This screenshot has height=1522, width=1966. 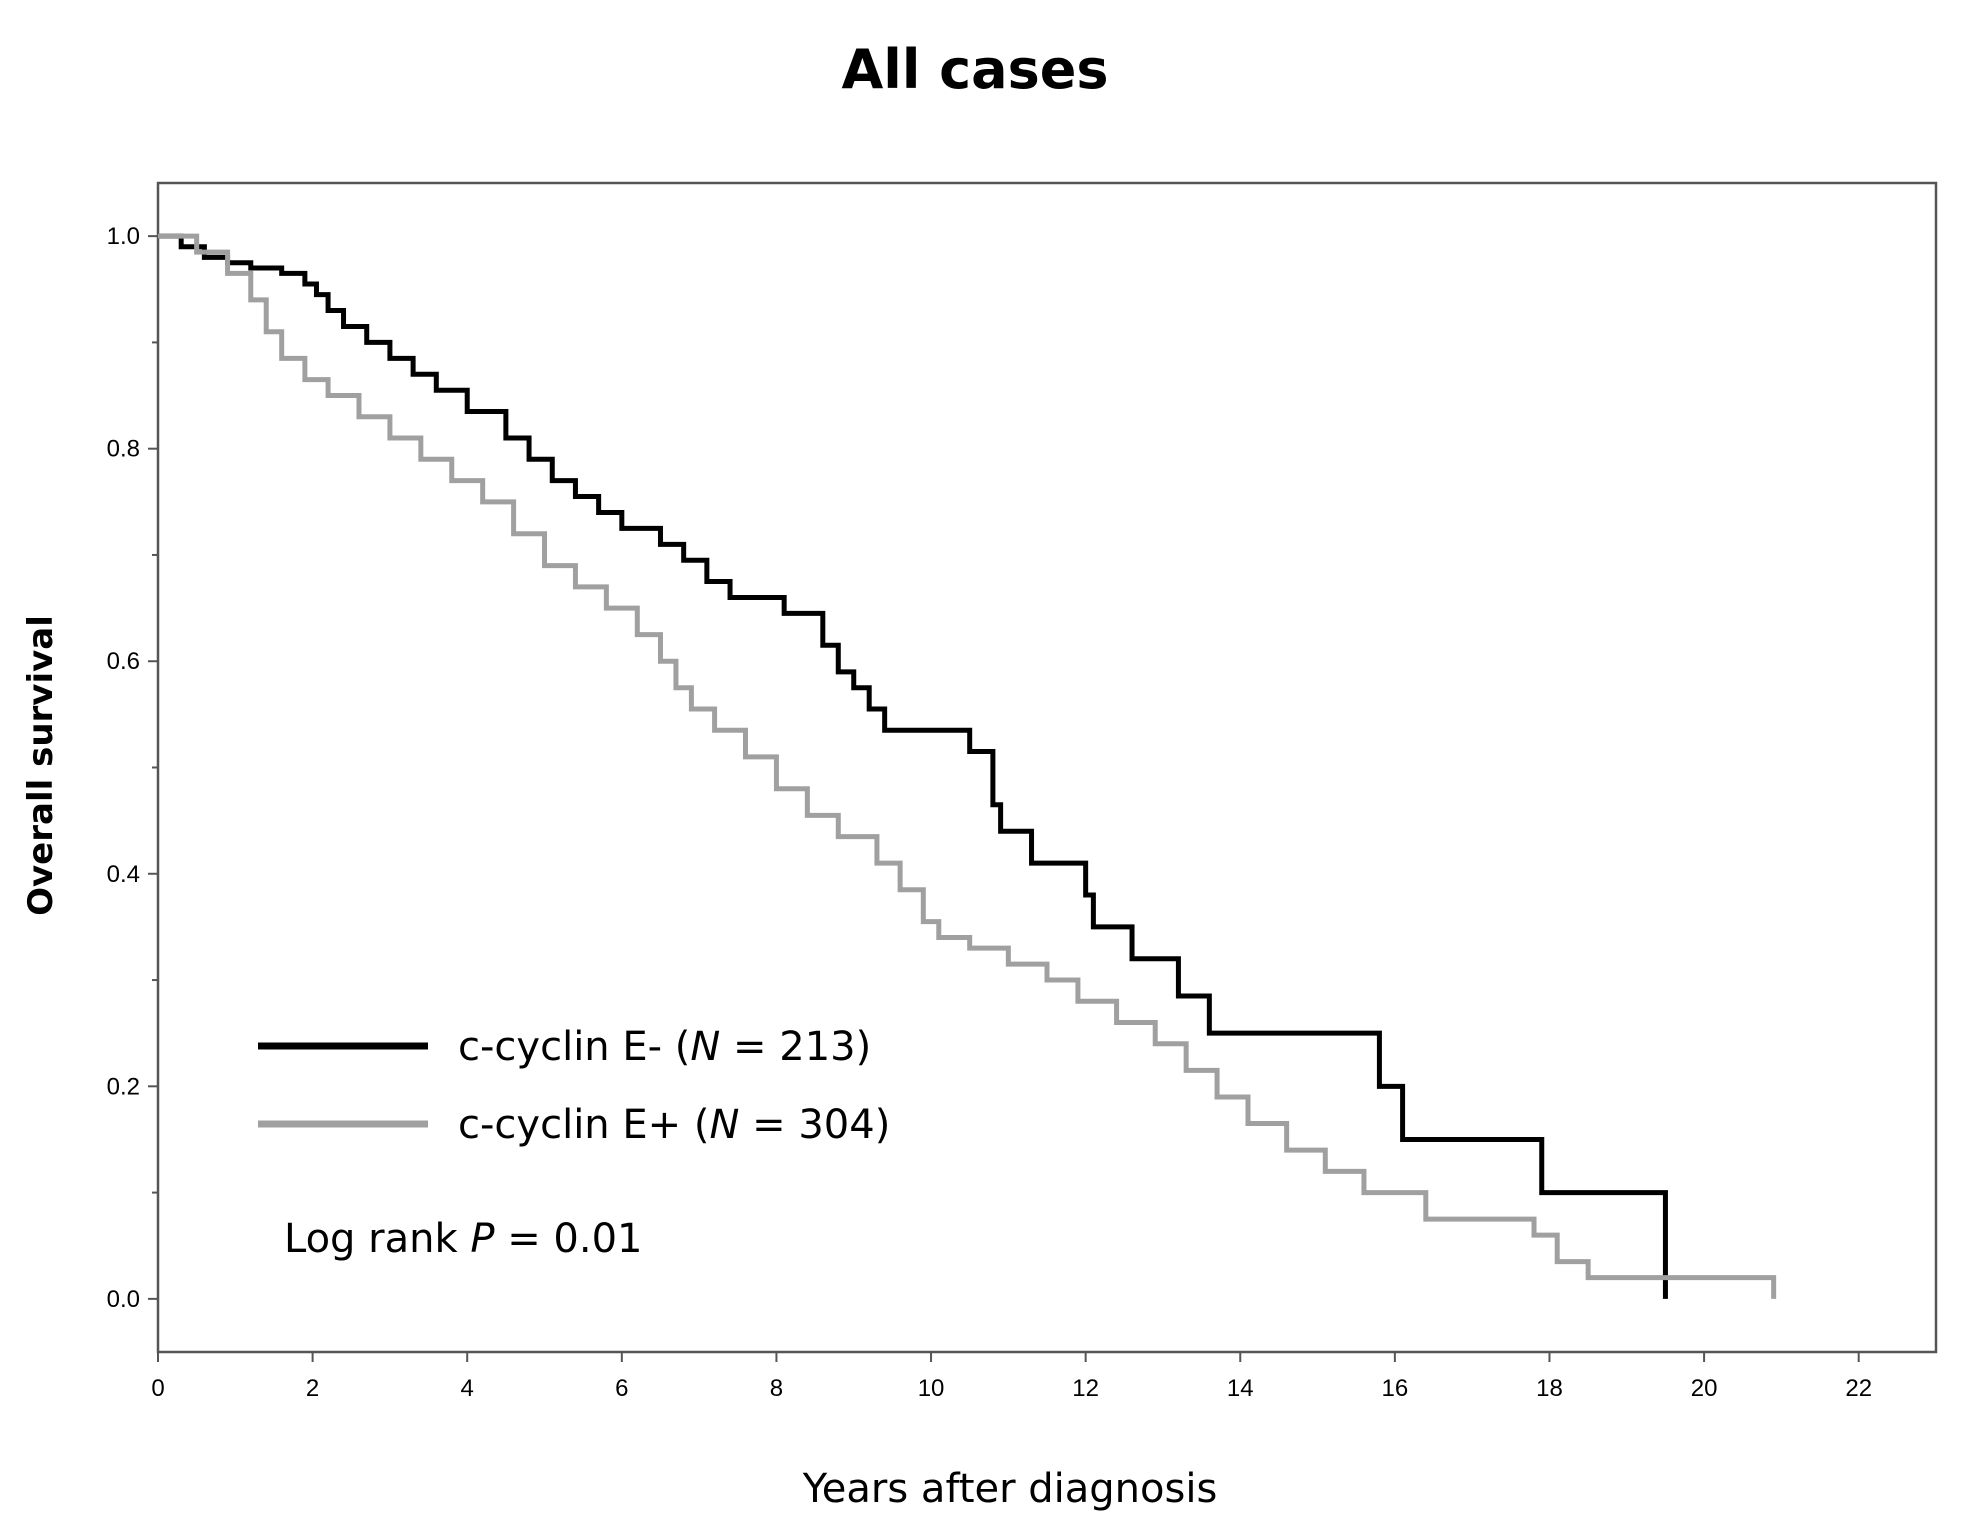 I want to click on x-tick-label: 8, so click(x=776, y=1388).